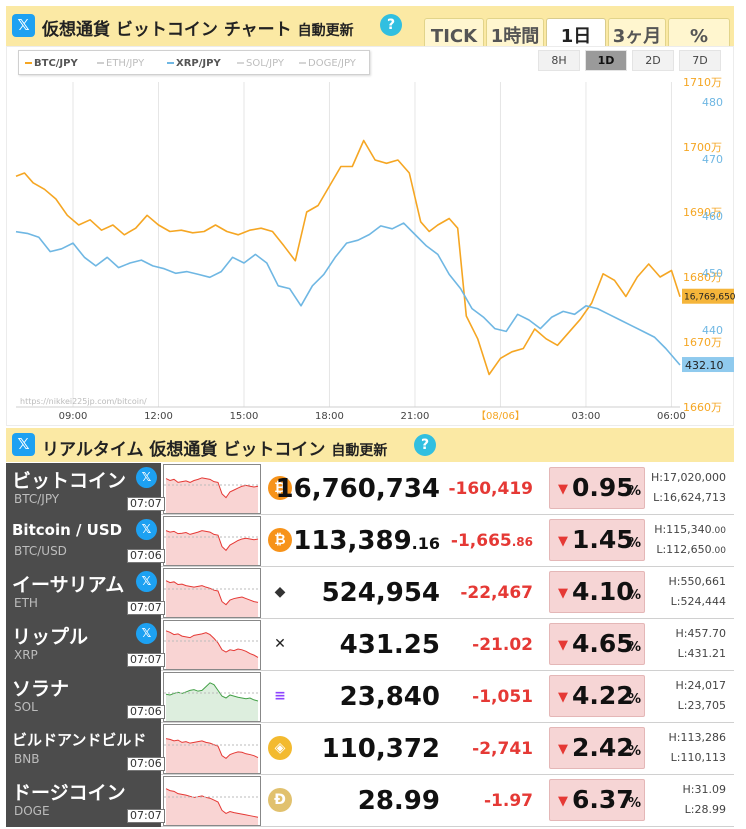 The image size is (746, 829). What do you see at coordinates (491, 541) in the screenshot?
I see `price-change: -1,665.86` at bounding box center [491, 541].